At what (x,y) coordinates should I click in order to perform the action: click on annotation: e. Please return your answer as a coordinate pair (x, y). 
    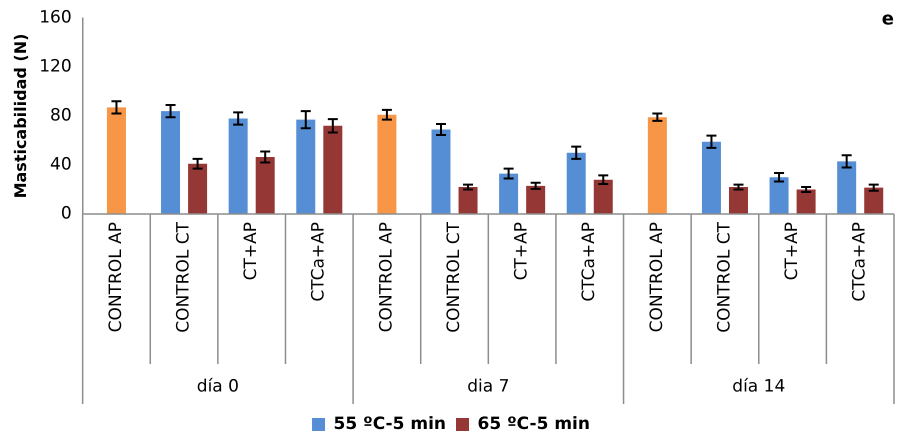
    Looking at the image, I should click on (888, 19).